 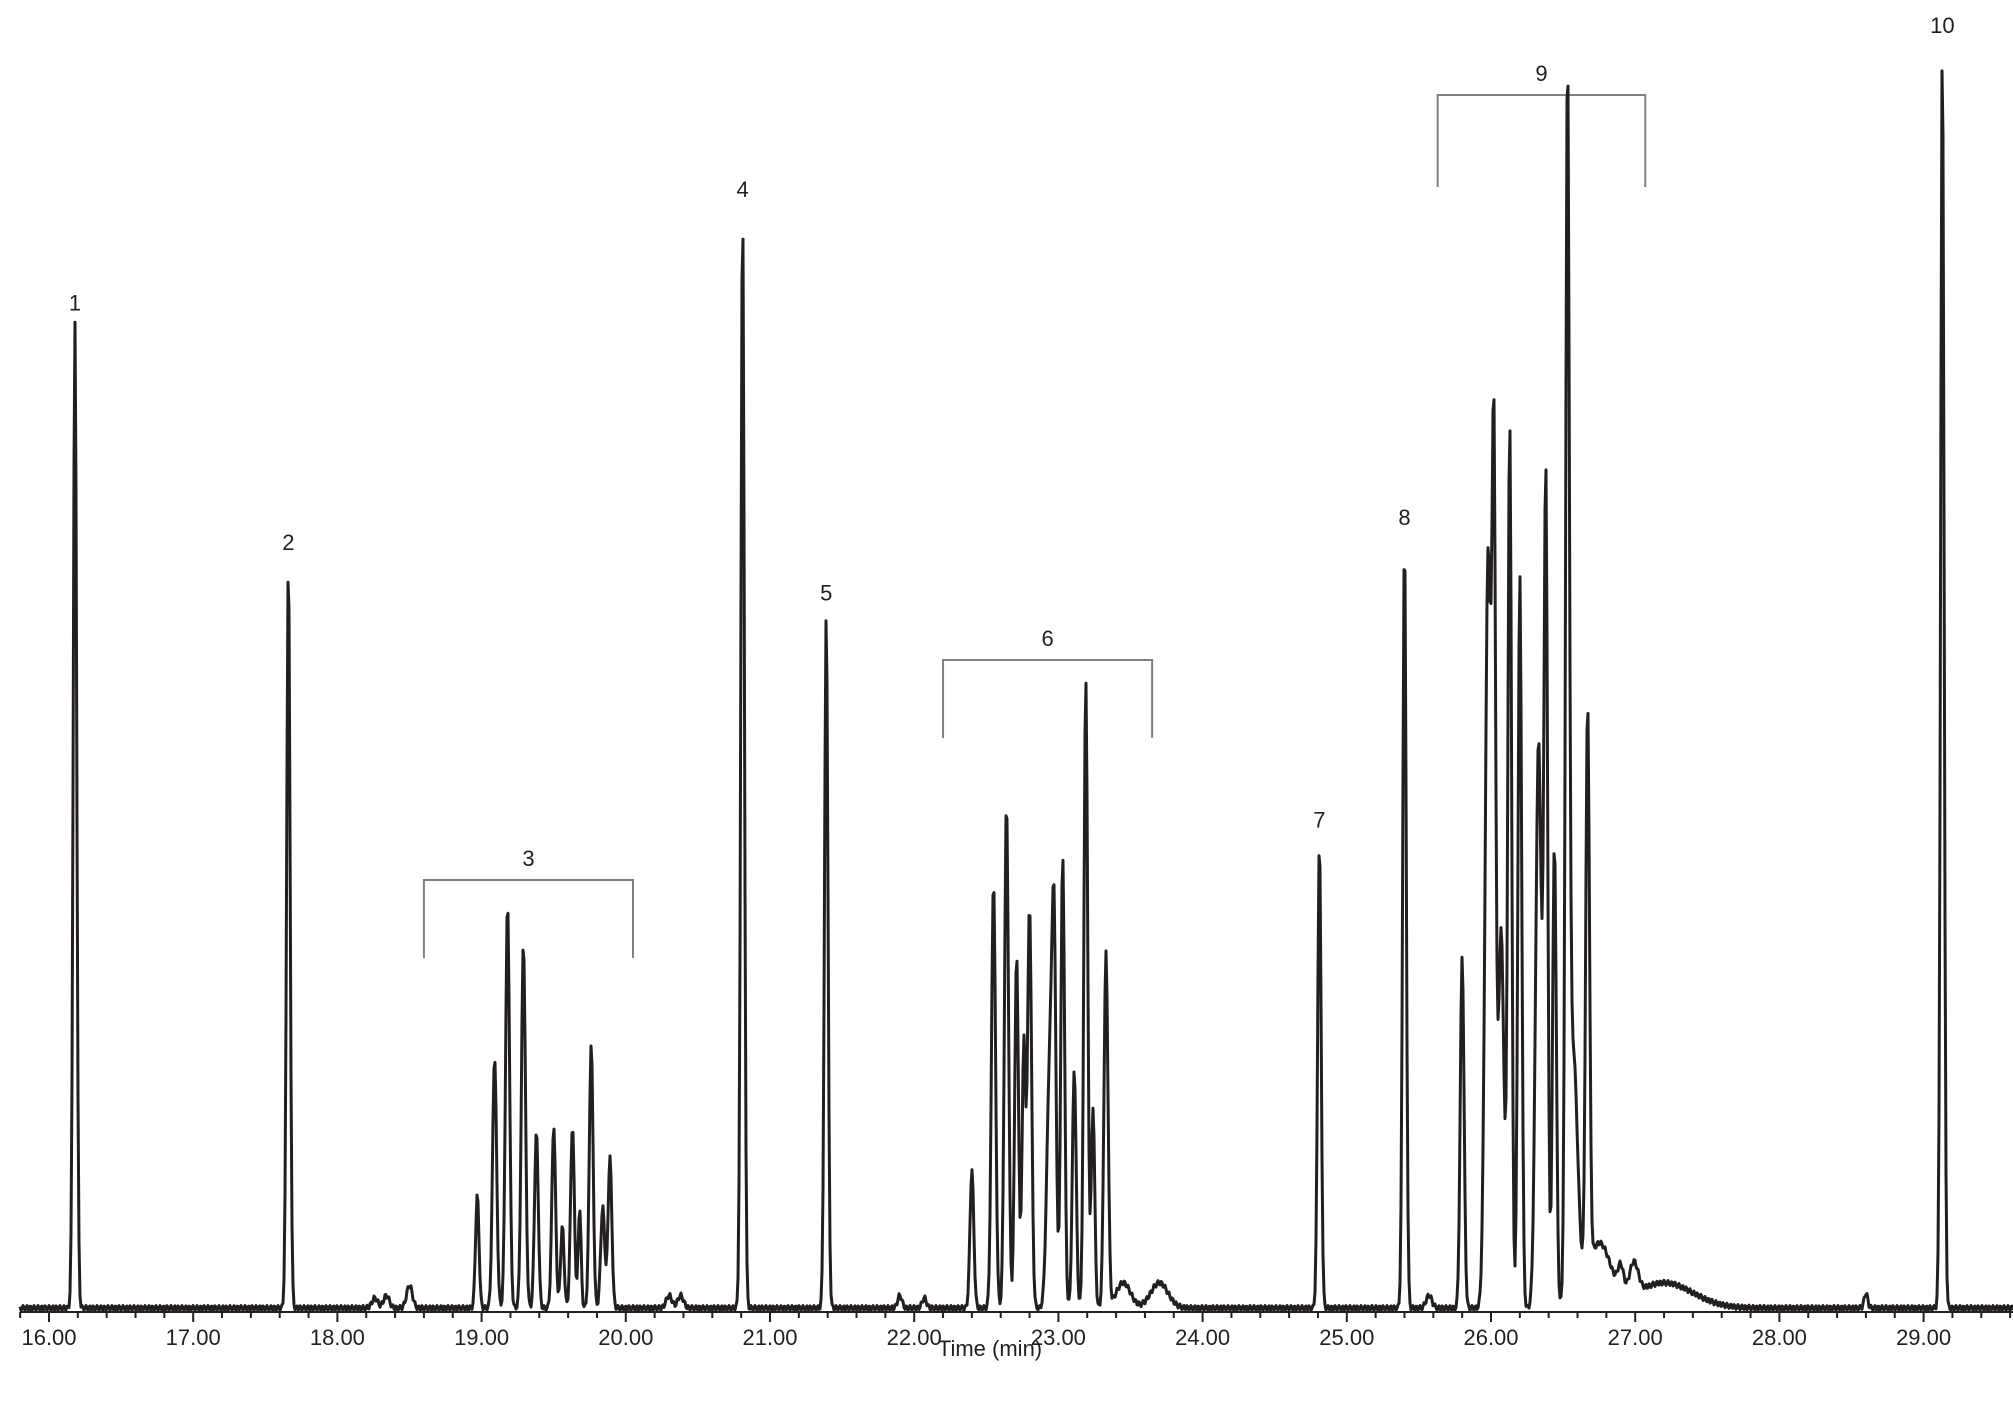 I want to click on peak-label-5: 5, so click(x=826, y=592).